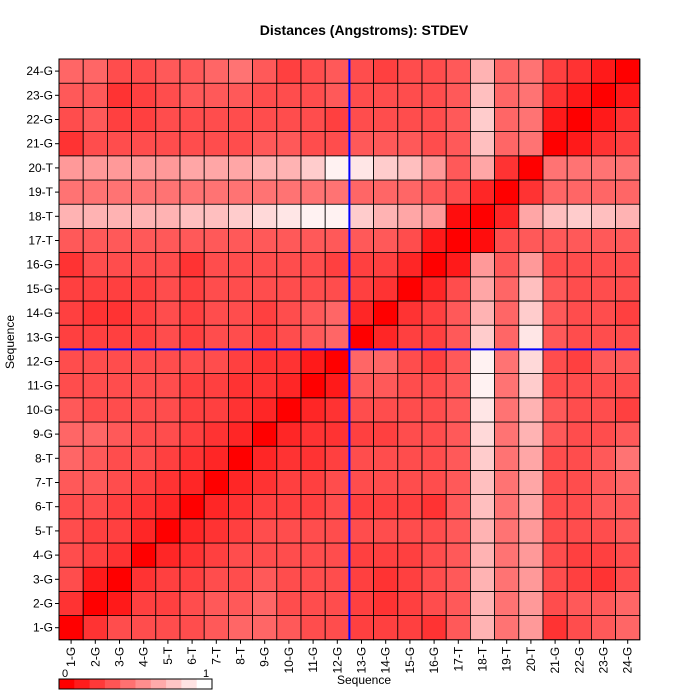  What do you see at coordinates (216, 655) in the screenshot?
I see `x-tick-label: 7-T` at bounding box center [216, 655].